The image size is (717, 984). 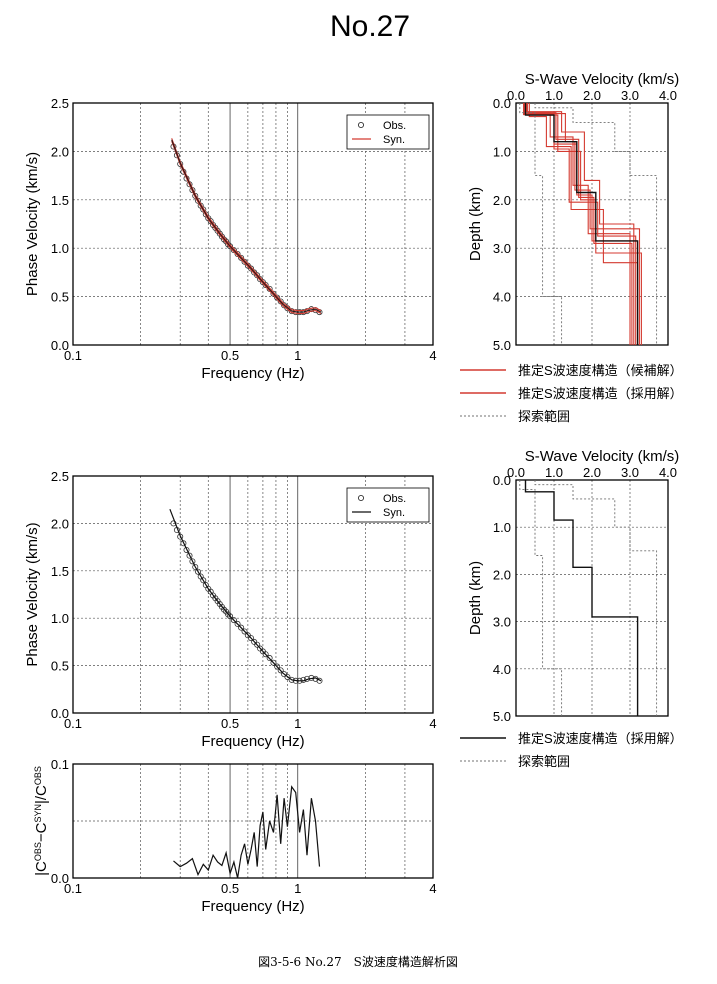 I want to click on y-axis-label-part: |C, so click(x=41, y=868).